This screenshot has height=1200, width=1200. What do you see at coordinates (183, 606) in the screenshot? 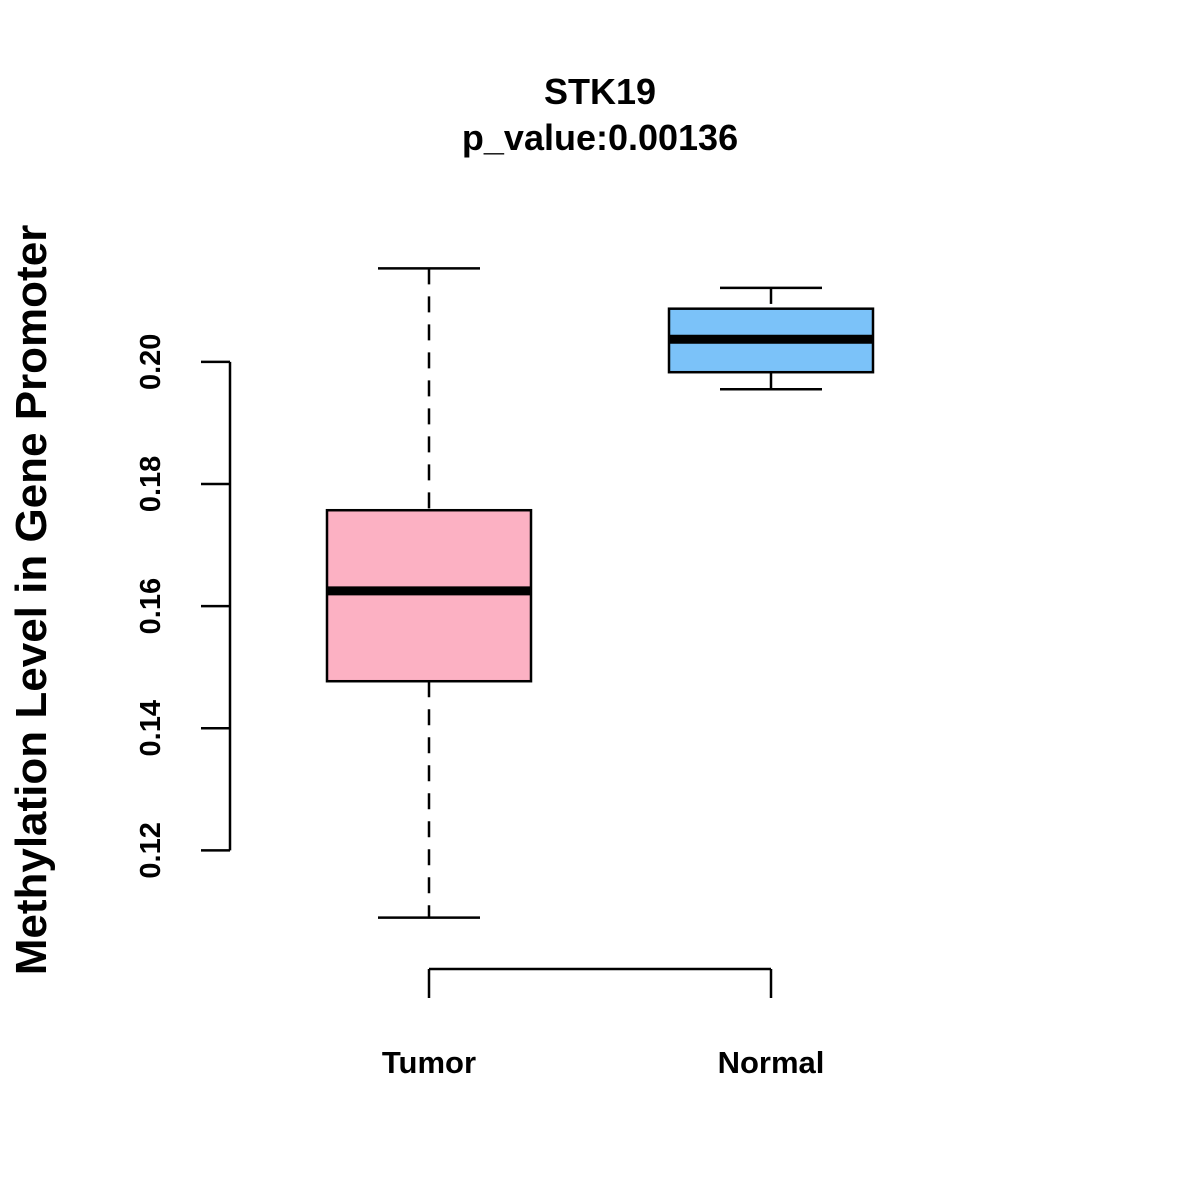
I see `y-axis: 0.12 0.14 0.16 0.18 0.20` at bounding box center [183, 606].